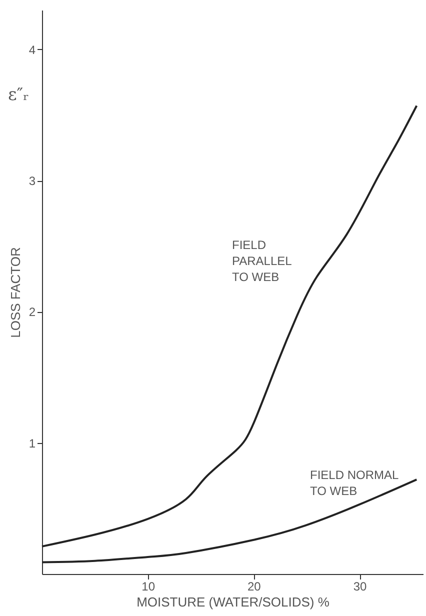  I want to click on x-tick-label: 10, so click(149, 587).